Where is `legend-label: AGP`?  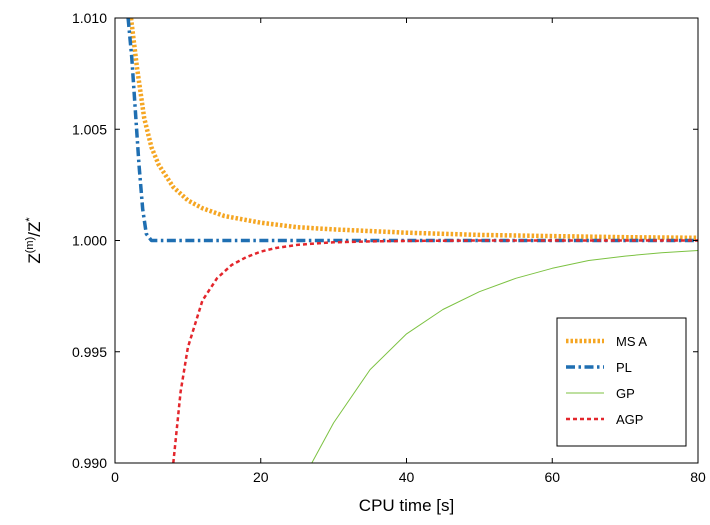 legend-label: AGP is located at coordinates (629, 419).